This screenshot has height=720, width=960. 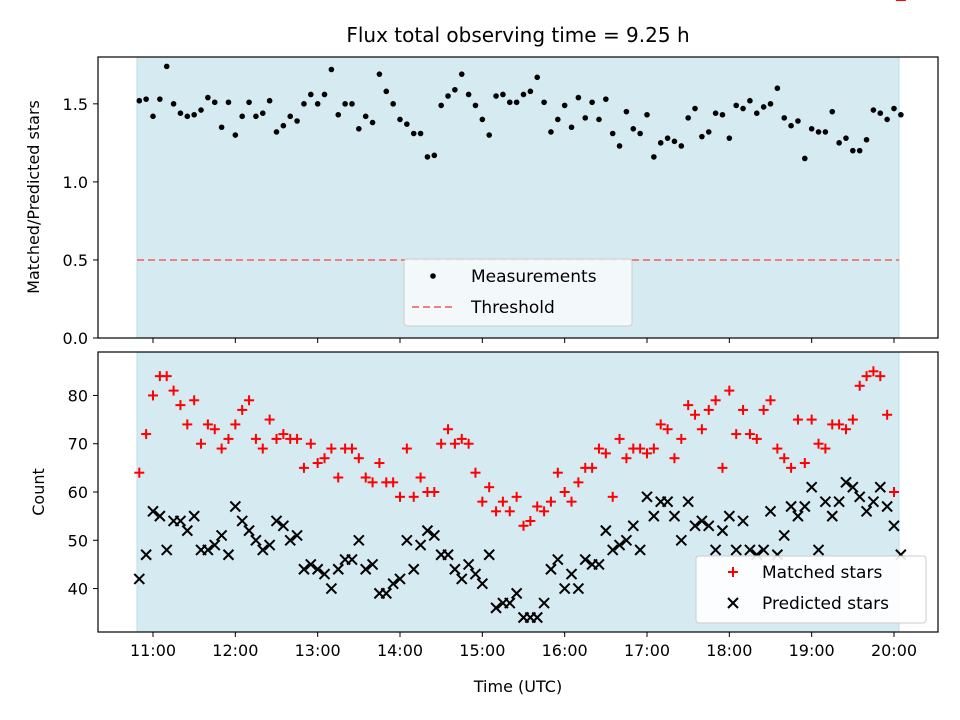 I want to click on bottom-legend-box, so click(x=811, y=589).